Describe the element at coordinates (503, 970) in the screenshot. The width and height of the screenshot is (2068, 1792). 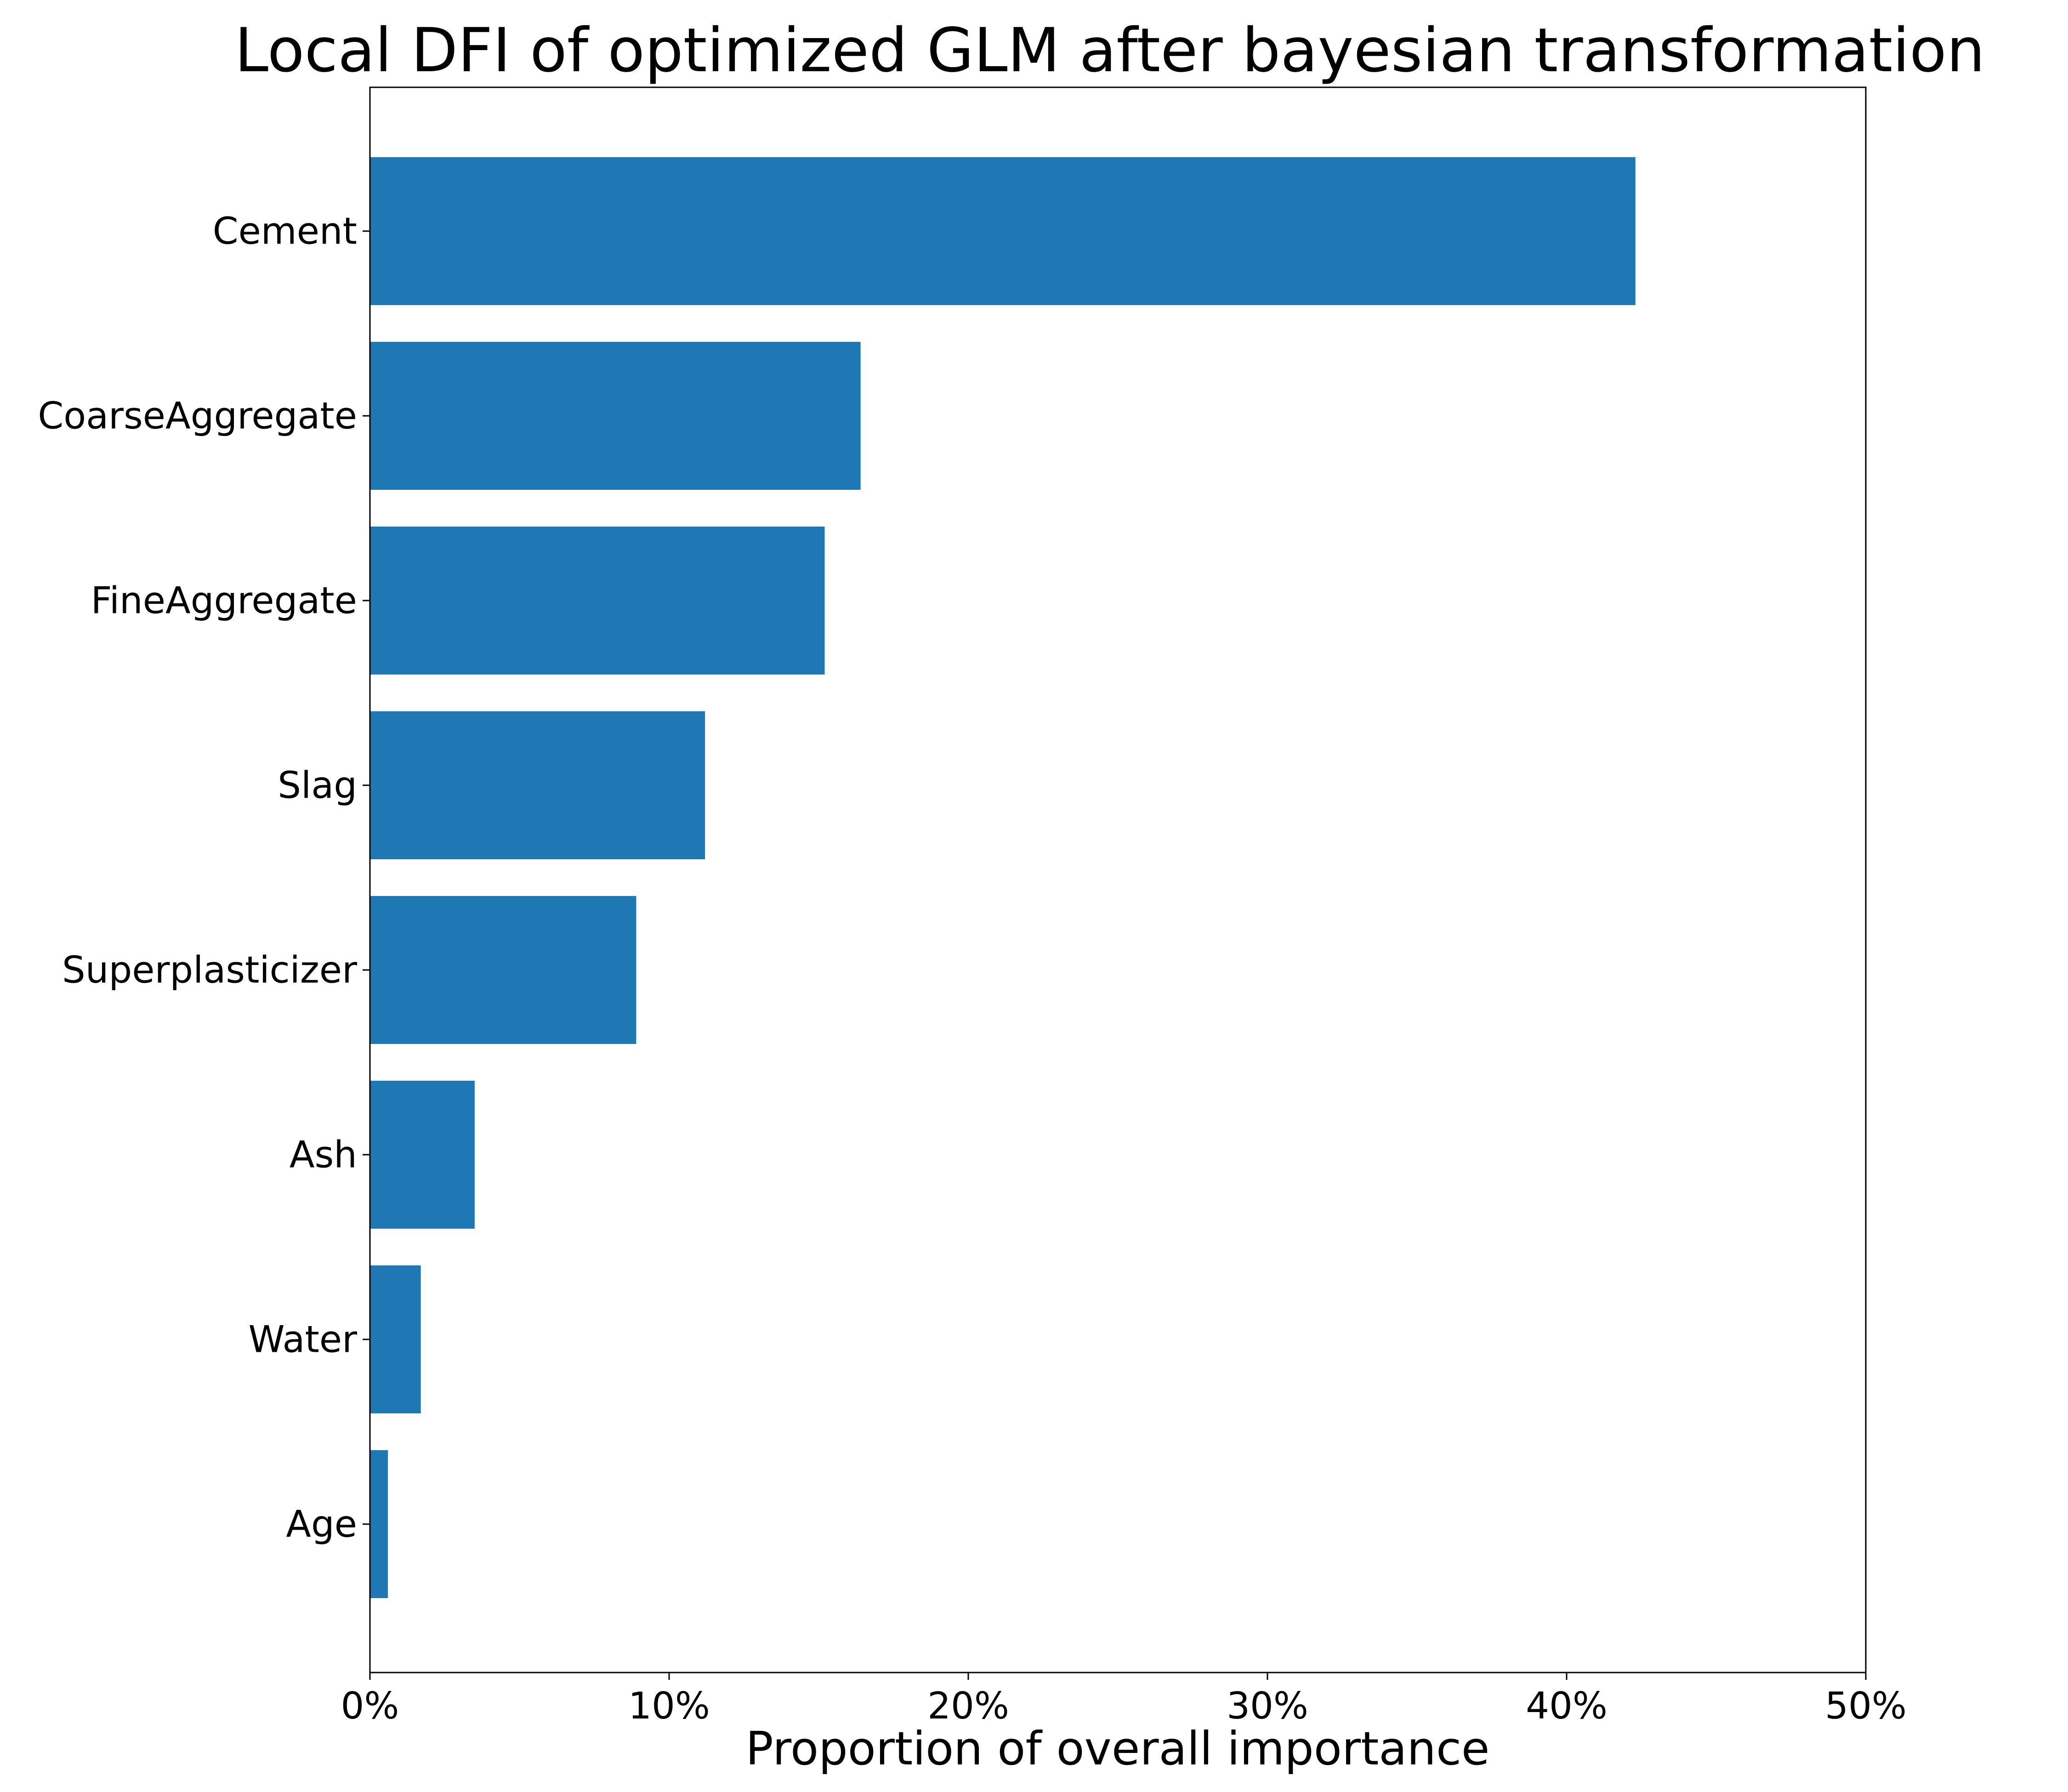
I see `bar-superplasticizer` at that location.